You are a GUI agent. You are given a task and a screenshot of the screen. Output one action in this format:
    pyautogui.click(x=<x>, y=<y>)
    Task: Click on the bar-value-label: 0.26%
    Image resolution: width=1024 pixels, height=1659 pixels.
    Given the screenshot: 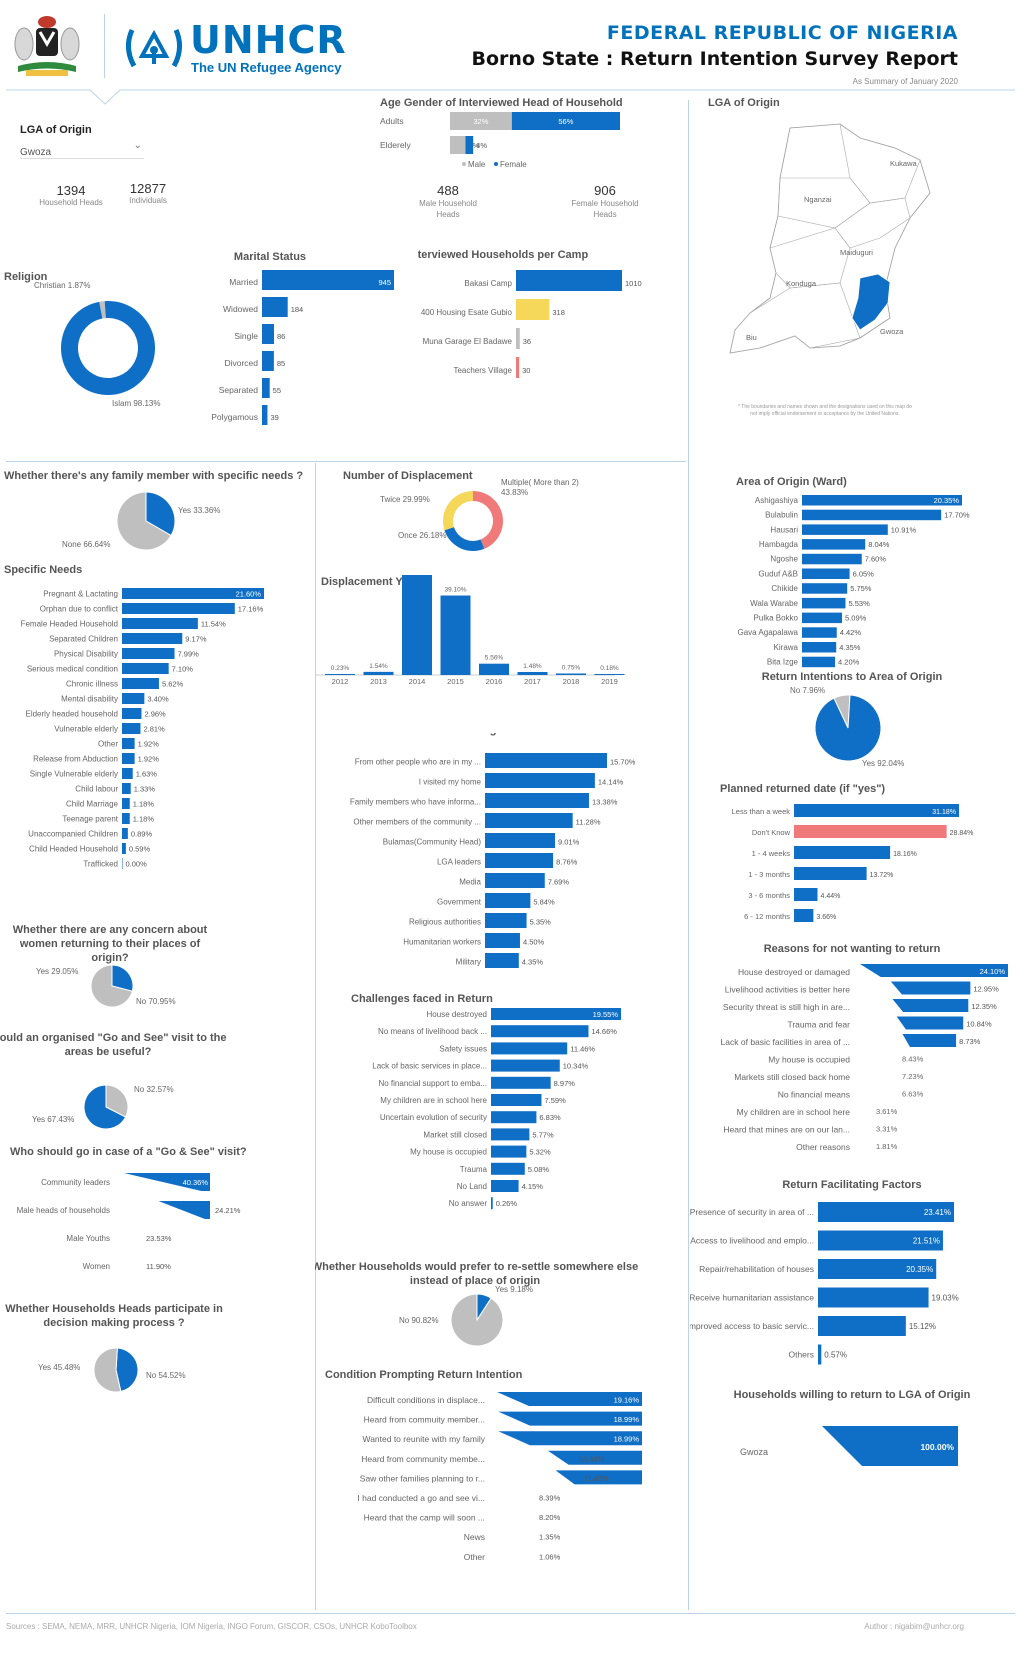 What is the action you would take?
    pyautogui.click(x=507, y=1203)
    